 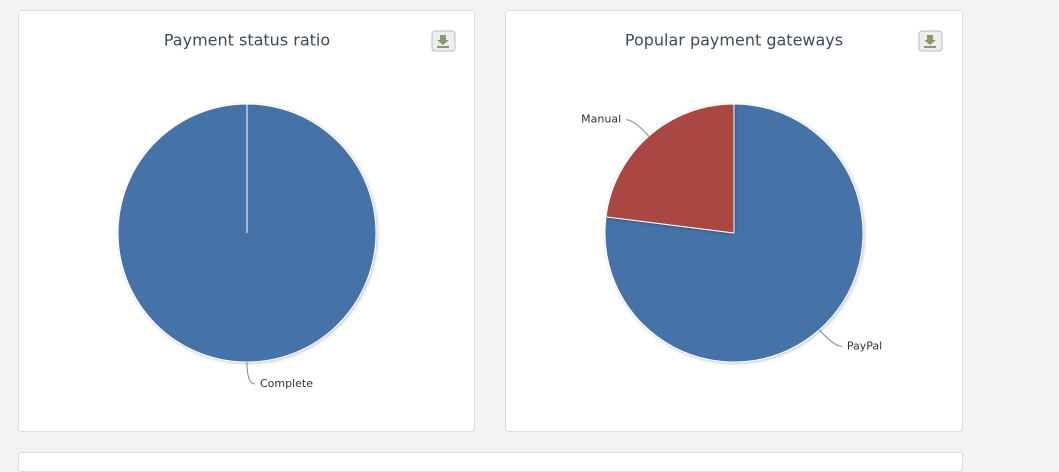 What do you see at coordinates (286, 383) in the screenshot?
I see `slice-label: Complete` at bounding box center [286, 383].